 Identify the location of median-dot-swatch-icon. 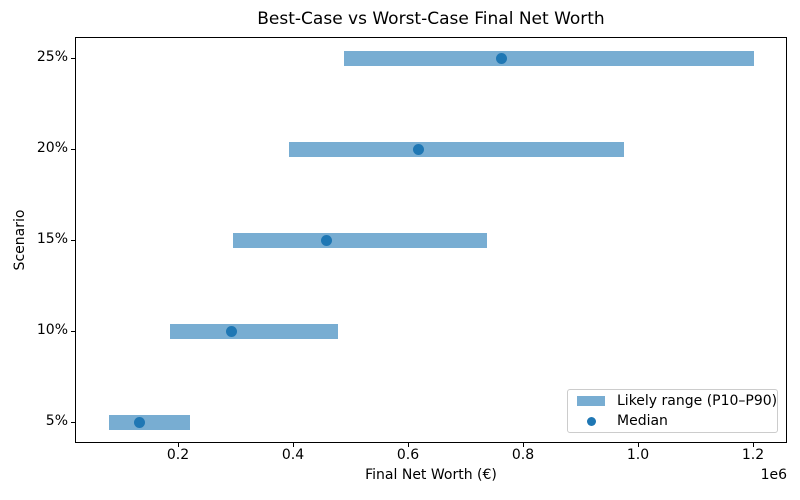
(591, 421).